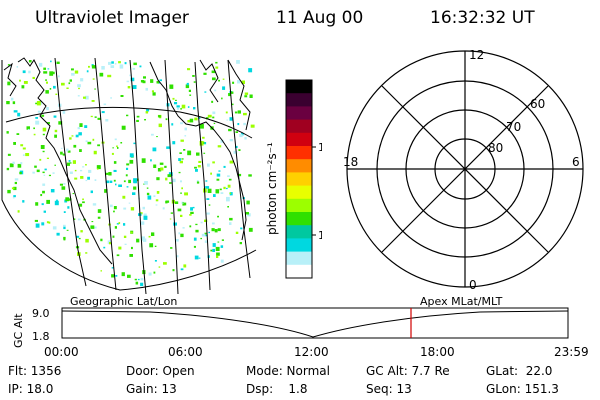 This screenshot has width=600, height=400. I want to click on geographic-longitude: GLon: 151.3, so click(522, 389).